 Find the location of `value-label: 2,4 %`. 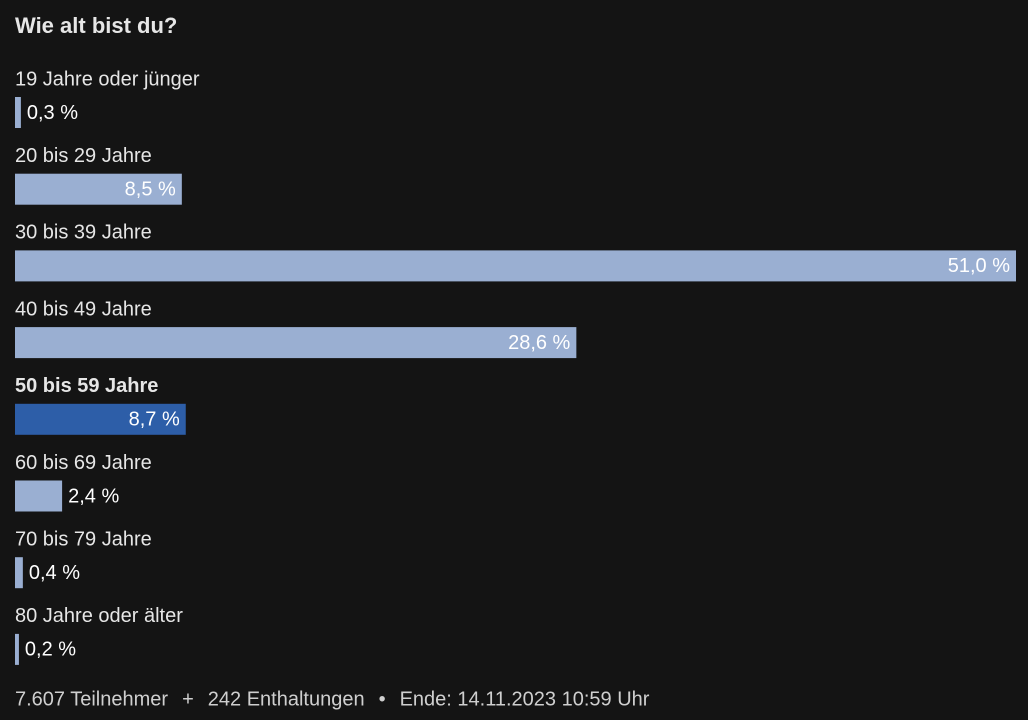

value-label: 2,4 % is located at coordinates (93, 496).